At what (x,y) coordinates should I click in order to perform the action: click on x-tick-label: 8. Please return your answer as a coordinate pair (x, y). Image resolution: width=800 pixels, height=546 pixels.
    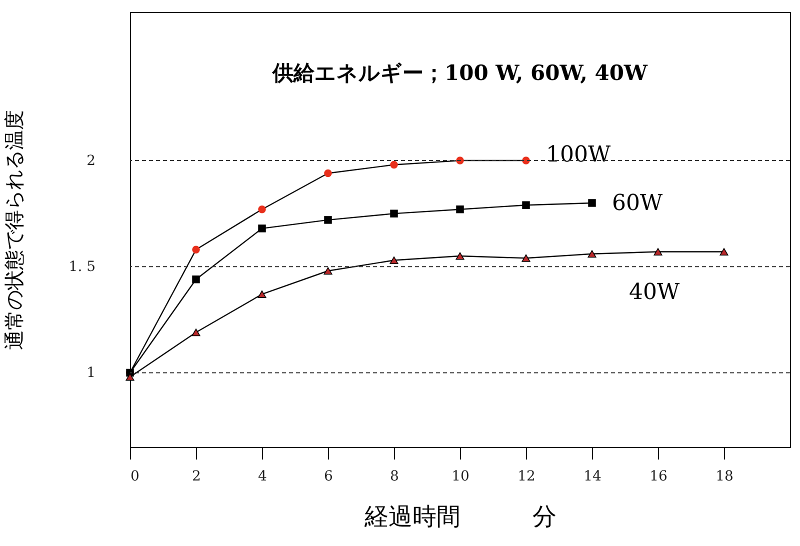
    Looking at the image, I should click on (394, 476).